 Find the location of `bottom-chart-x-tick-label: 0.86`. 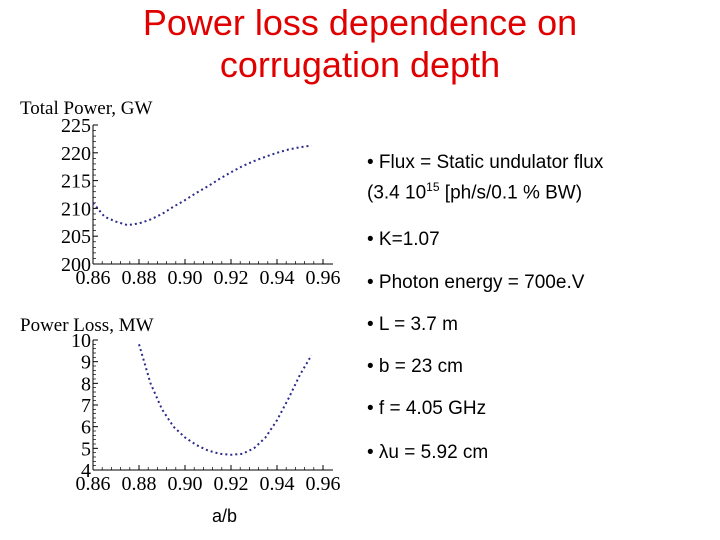

bottom-chart-x-tick-label: 0.86 is located at coordinates (93, 484).